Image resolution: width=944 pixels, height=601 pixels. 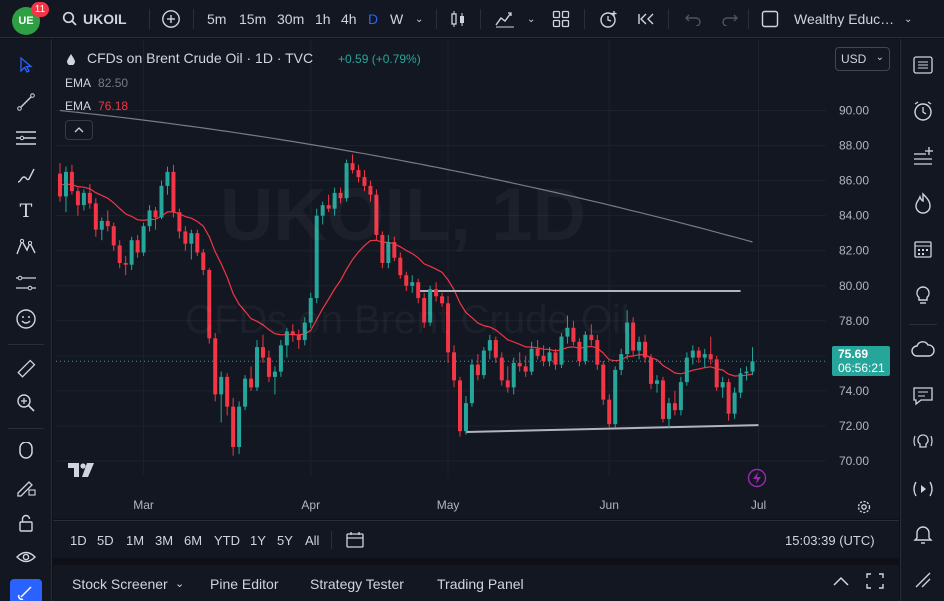 I want to click on magnet-icon, so click(x=26, y=452).